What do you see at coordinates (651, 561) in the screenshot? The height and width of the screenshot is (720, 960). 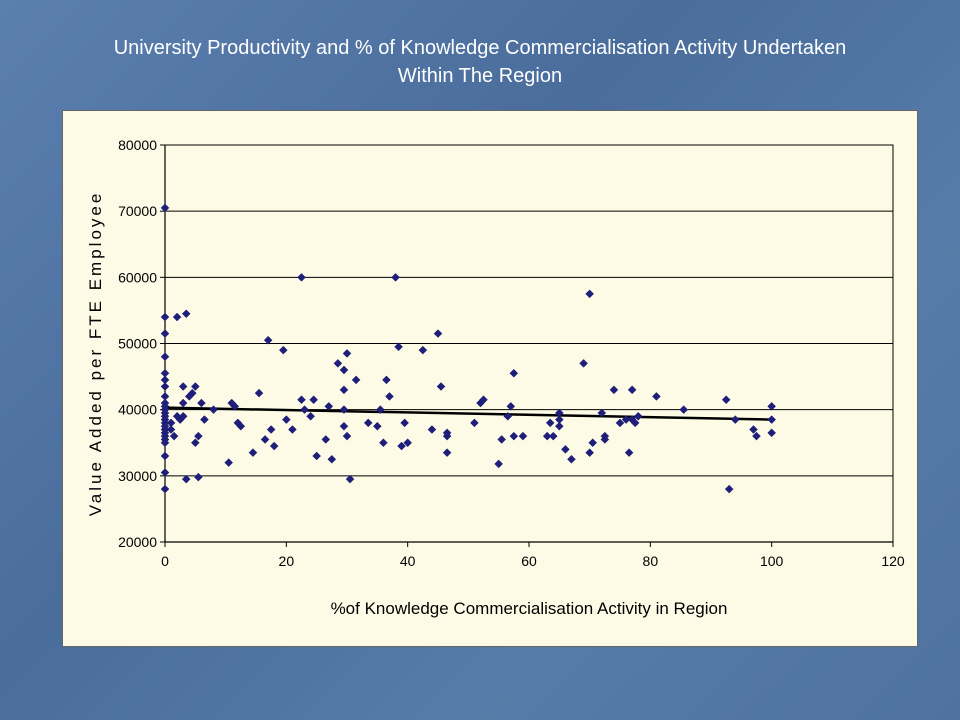 I see `x-tick-label-4: 80` at bounding box center [651, 561].